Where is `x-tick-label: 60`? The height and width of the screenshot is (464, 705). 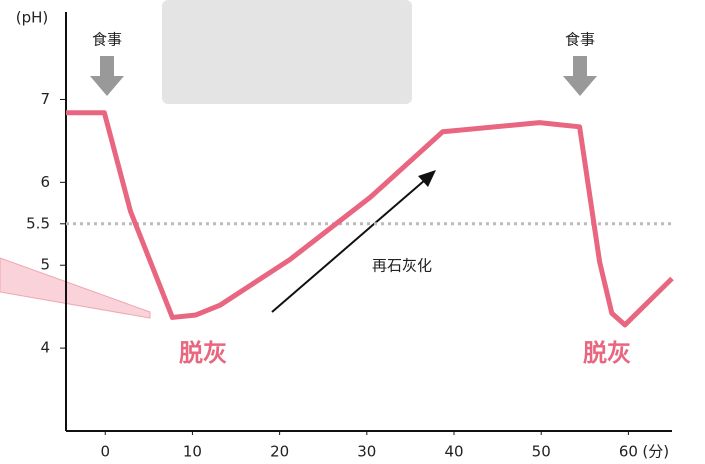
x-tick-label: 60 is located at coordinates (628, 452).